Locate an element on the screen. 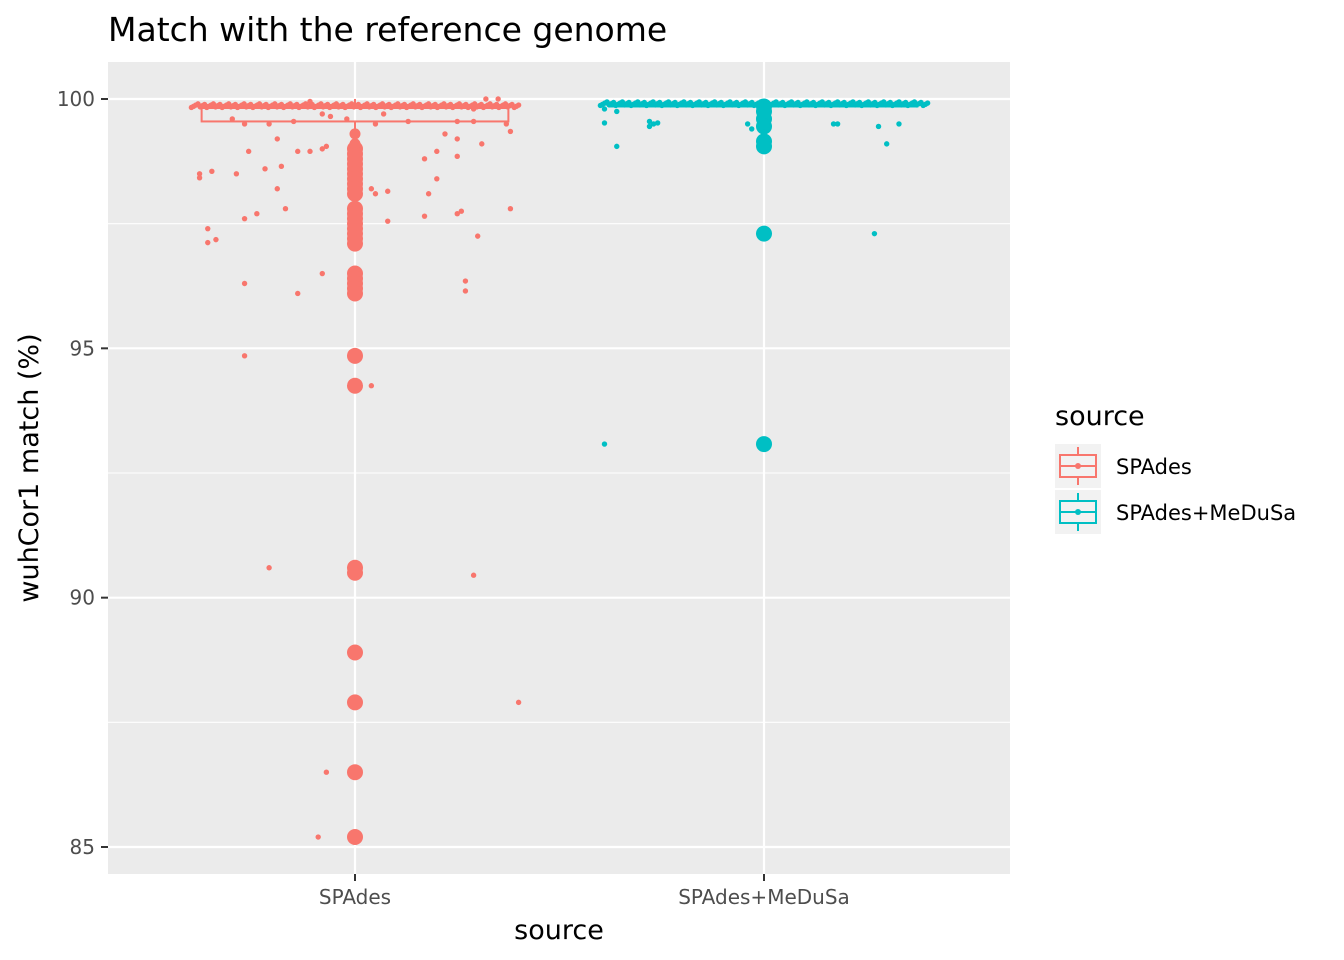  y-tick-label: 90 is located at coordinates (82, 598).